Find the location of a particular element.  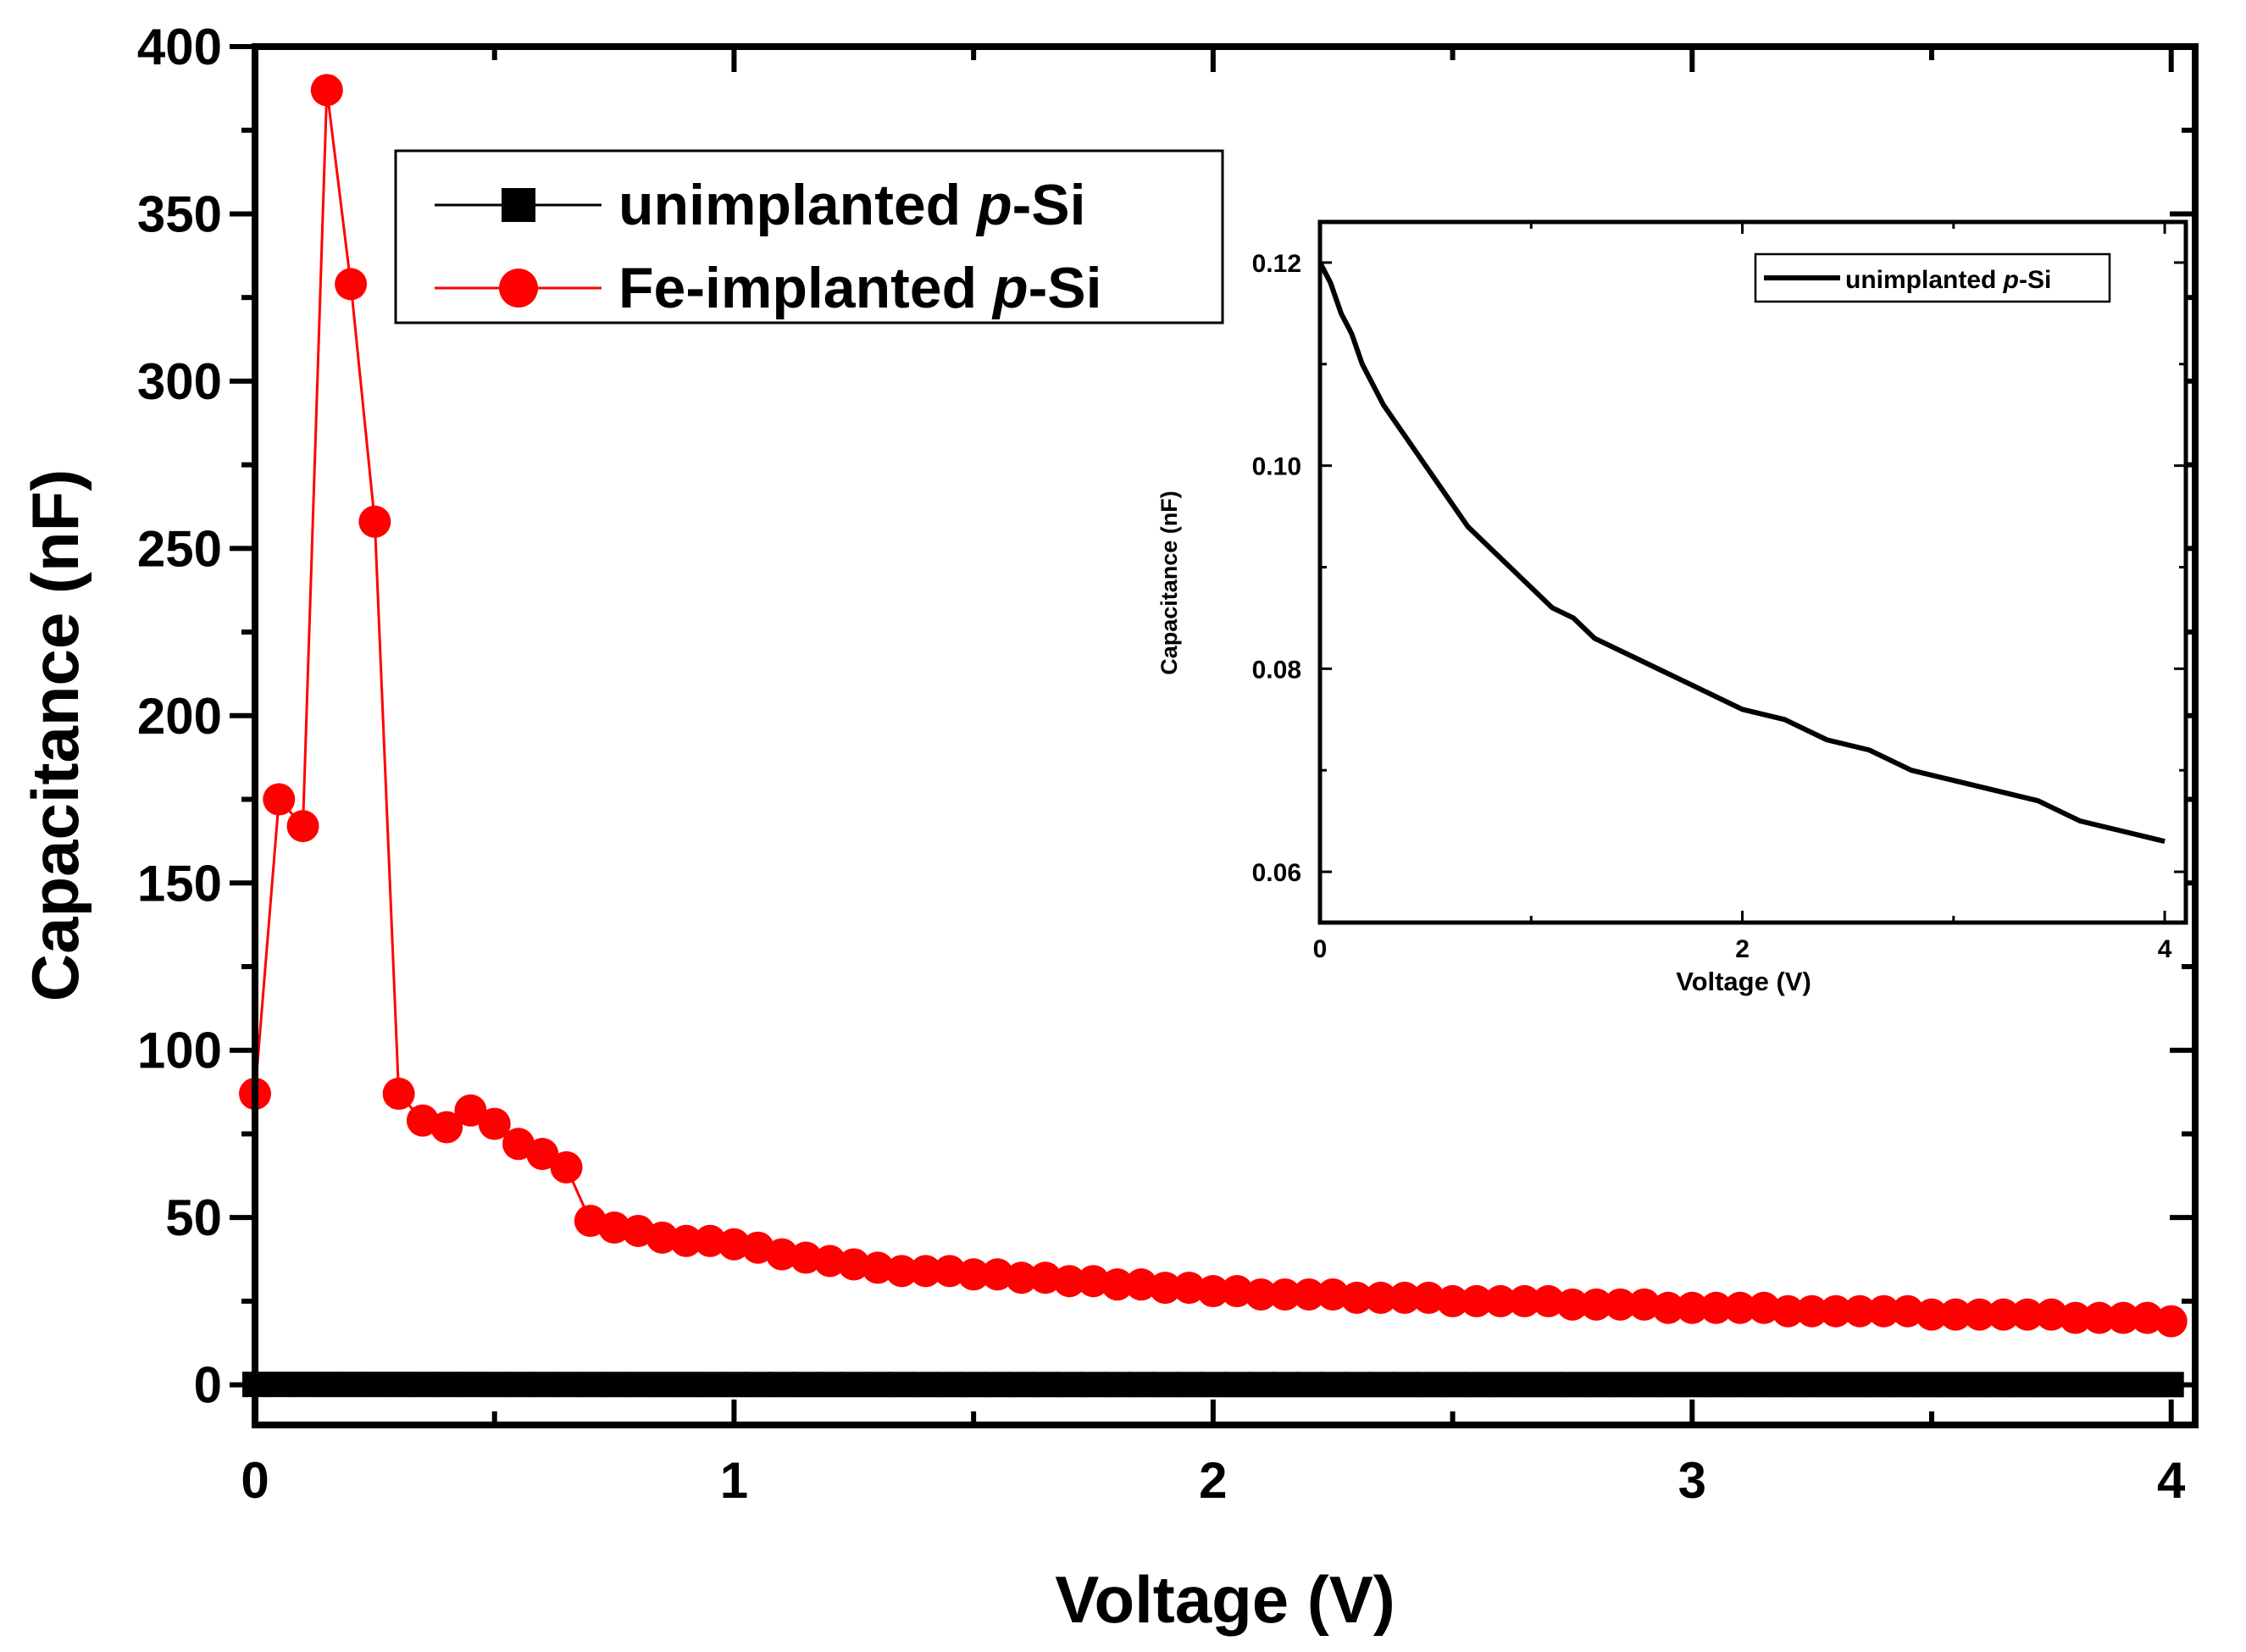

inset-series-layer is located at coordinates (1741, 553).